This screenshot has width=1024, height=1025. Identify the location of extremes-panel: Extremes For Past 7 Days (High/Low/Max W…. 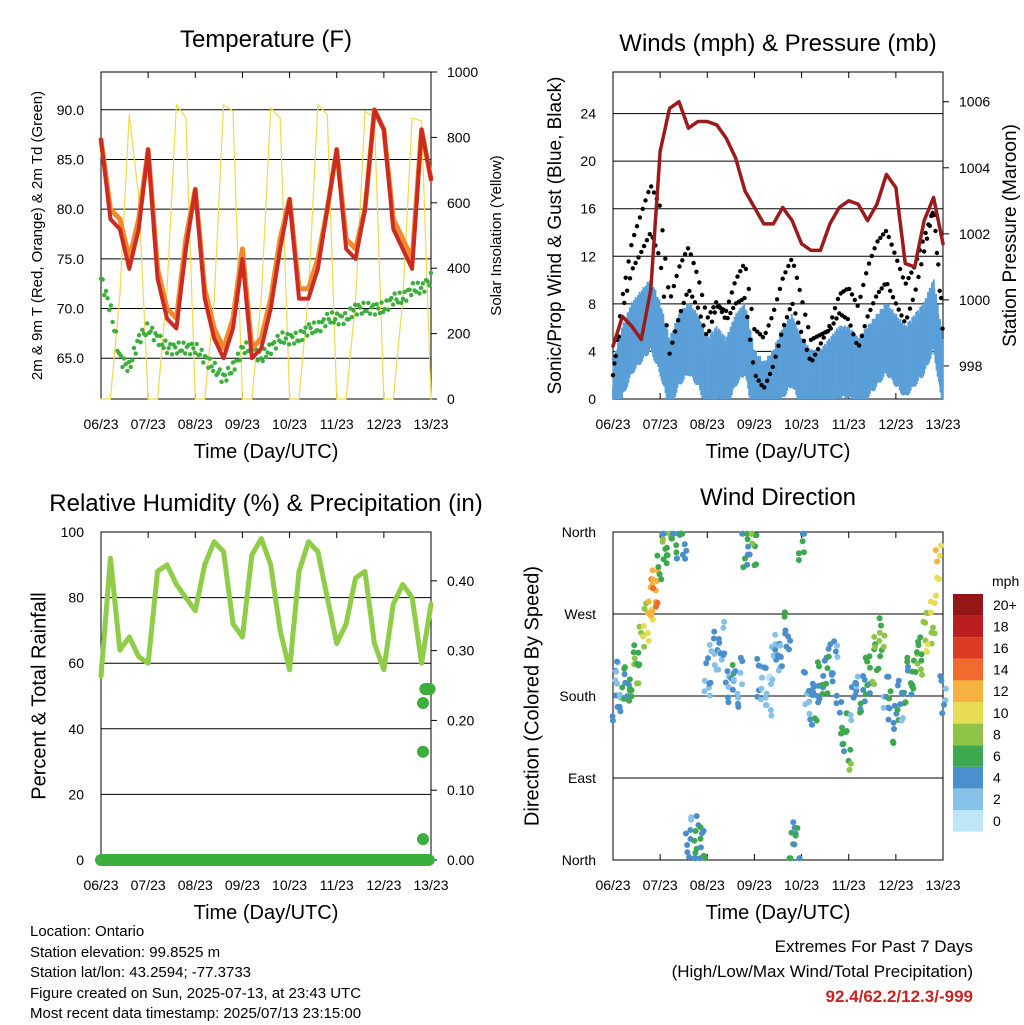
(822, 971).